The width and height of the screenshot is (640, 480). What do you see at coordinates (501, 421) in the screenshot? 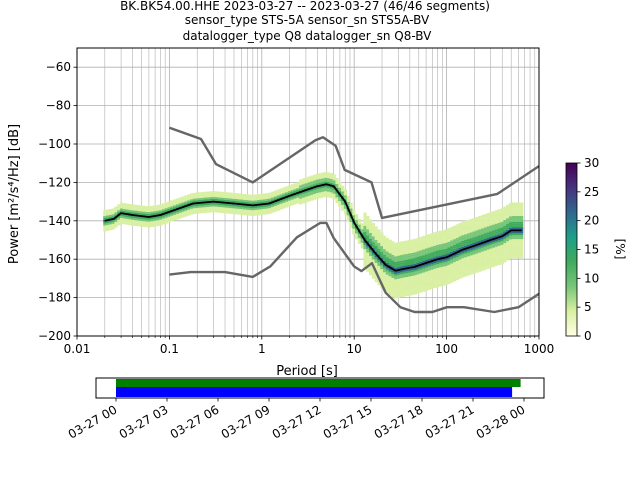
I see `timeline-tick-label: 03-28 00` at bounding box center [501, 421].